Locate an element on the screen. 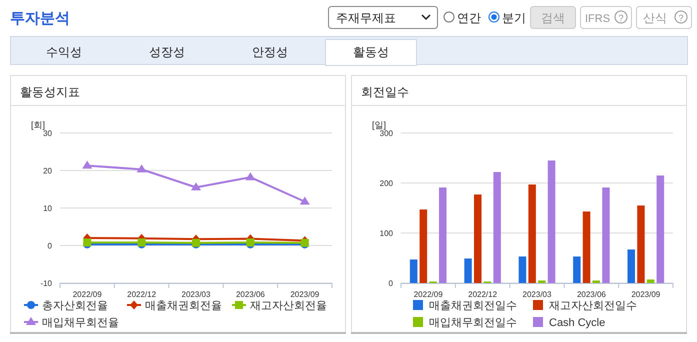 The image size is (697, 342). y-axis-title: [회] is located at coordinates (38, 125).